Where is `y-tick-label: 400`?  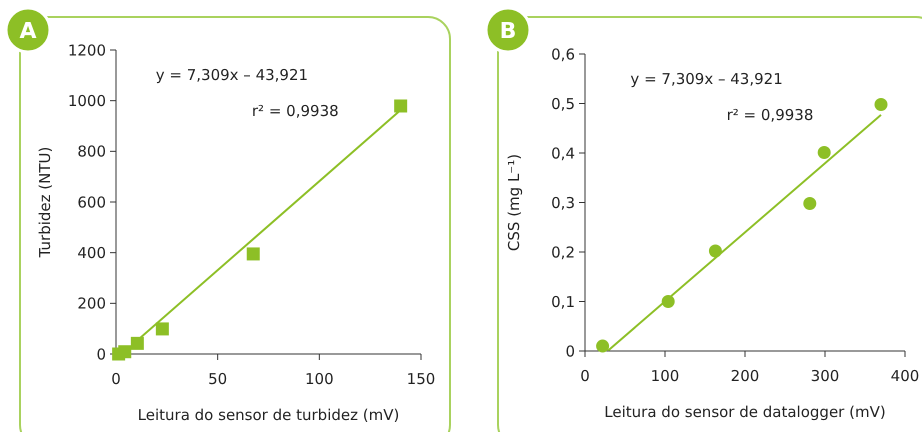
y-tick-label: 400 is located at coordinates (91, 253).